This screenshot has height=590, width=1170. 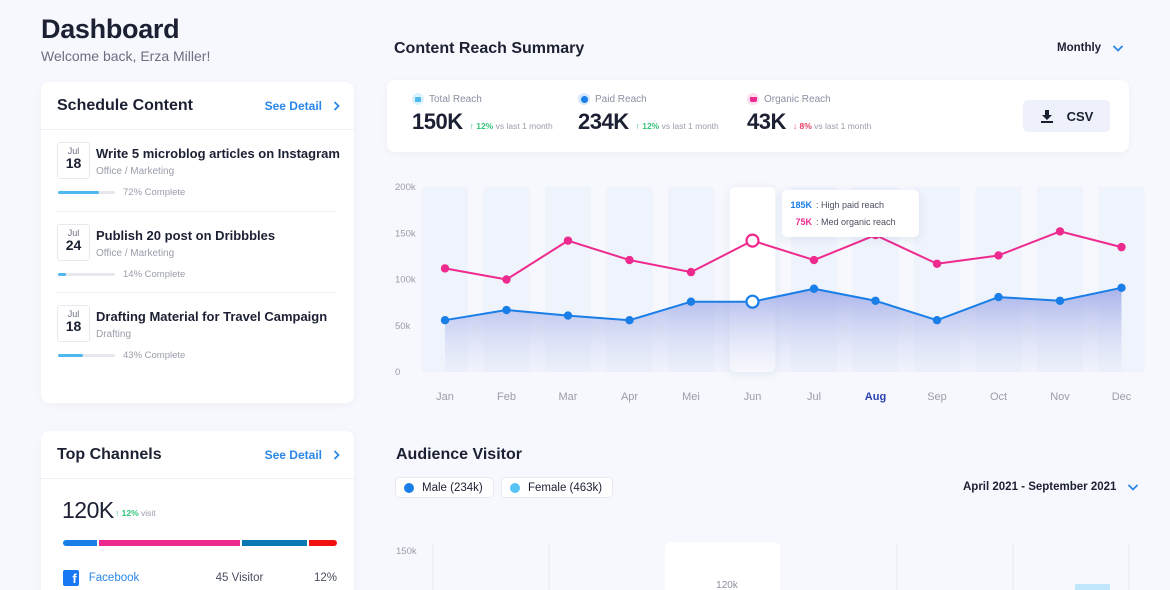 I want to click on task-progress-label: 14% Complete, so click(x=154, y=274).